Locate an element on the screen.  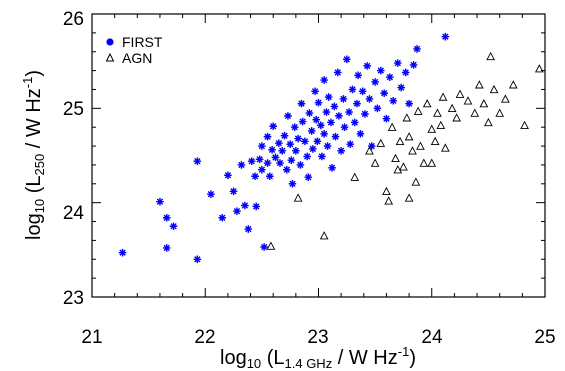
y-axis-label-subscript: 250 is located at coordinates (39, 165).